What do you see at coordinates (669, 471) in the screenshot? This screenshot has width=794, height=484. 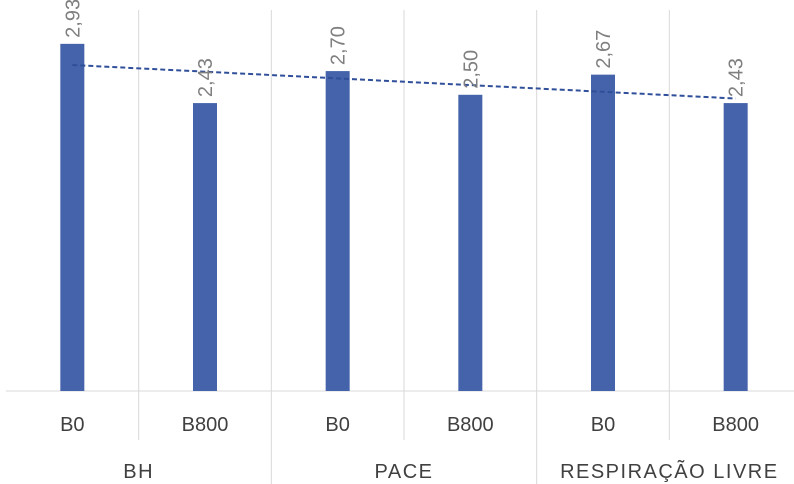 I see `group-label: RESPIRAÇÃO LIVRE` at bounding box center [669, 471].